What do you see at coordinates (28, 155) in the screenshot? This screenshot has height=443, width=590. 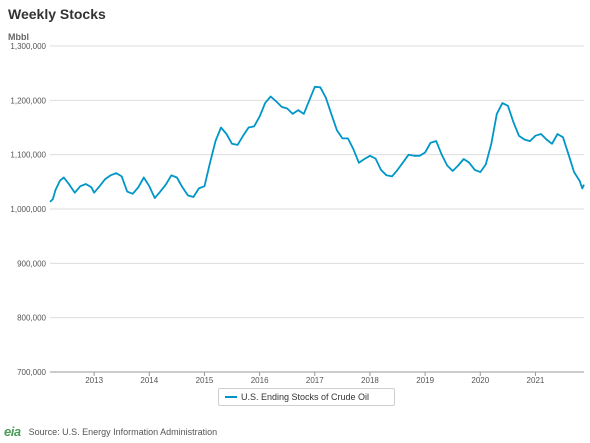 I see `y-tick-label: 1,100,000` at bounding box center [28, 155].